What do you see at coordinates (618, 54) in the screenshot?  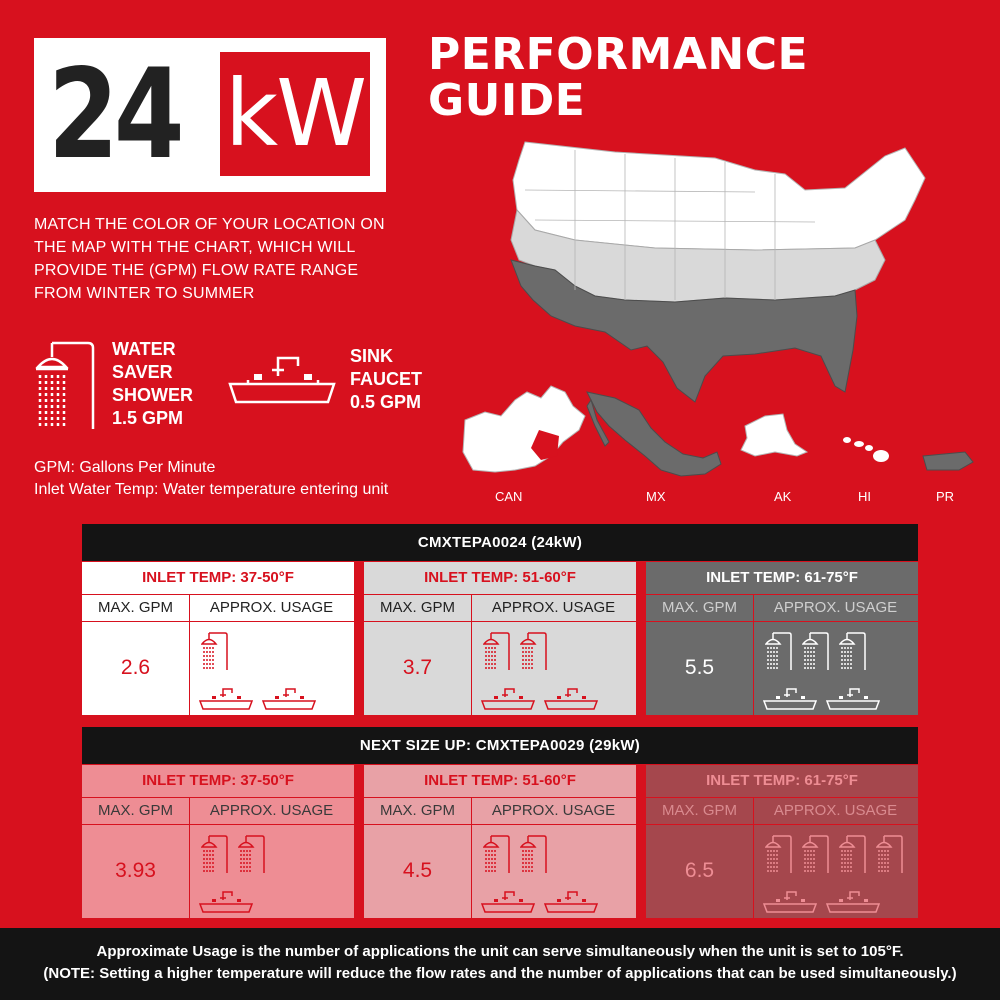 I see `title-line-1: PERFORMANCE` at bounding box center [618, 54].